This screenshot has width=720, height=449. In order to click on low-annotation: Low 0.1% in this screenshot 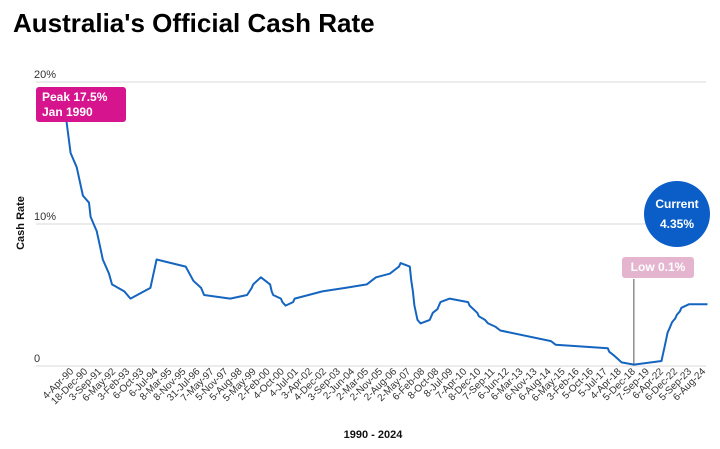, I will do `click(658, 267)`.